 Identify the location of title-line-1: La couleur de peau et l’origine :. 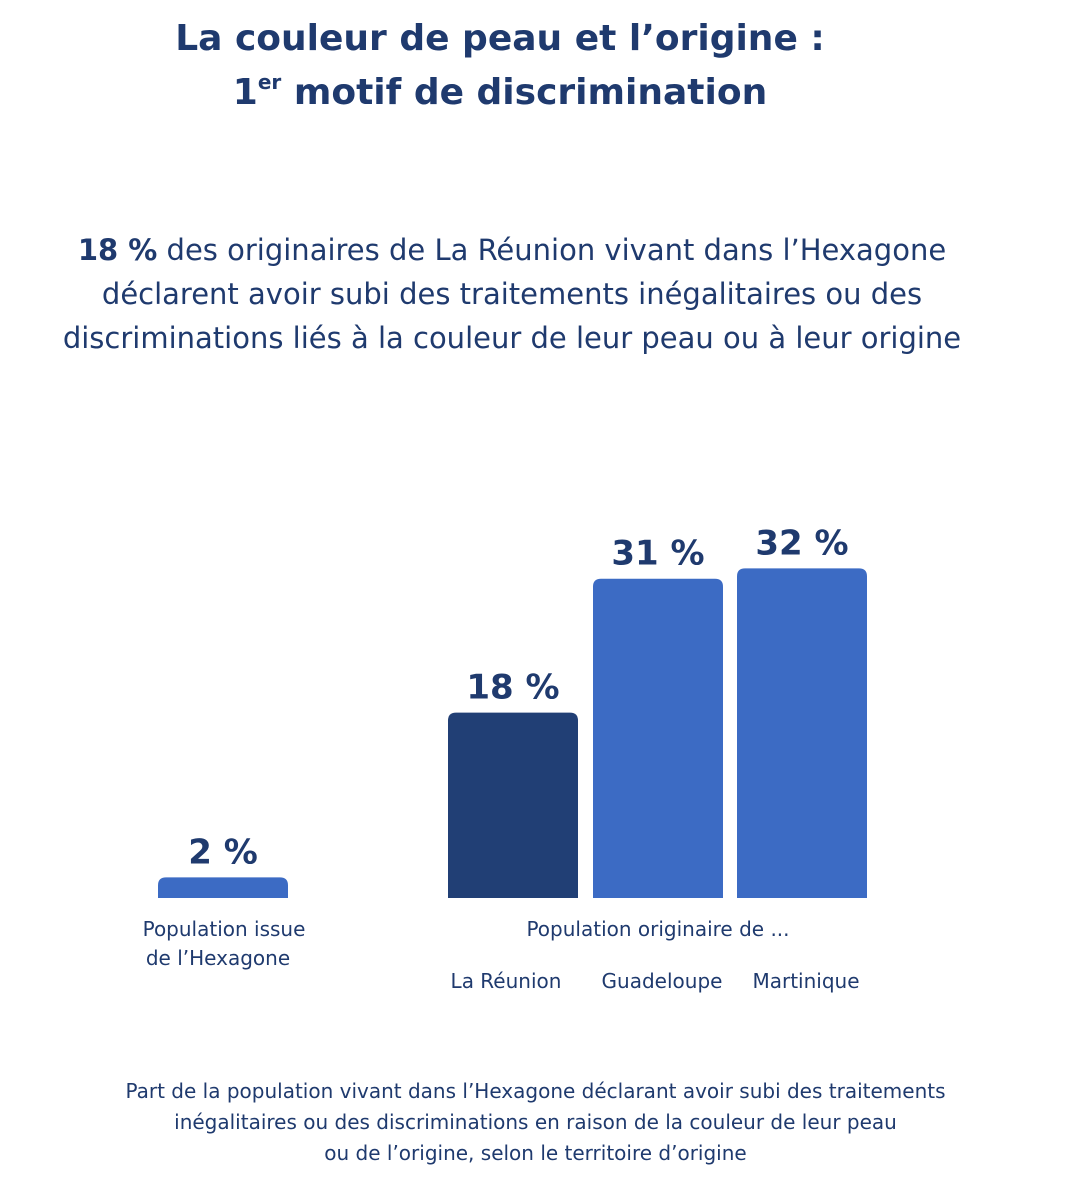
(500, 38).